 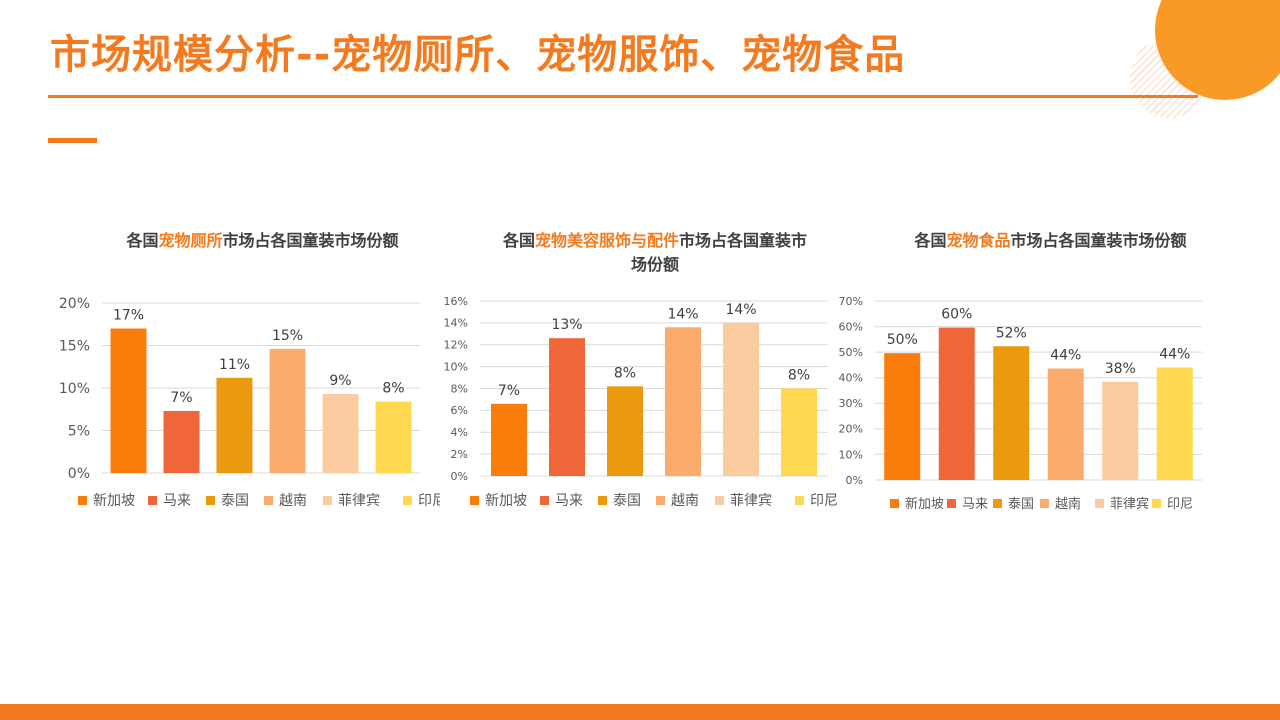 I want to click on y-tick-label: 16%, so click(x=456, y=301).